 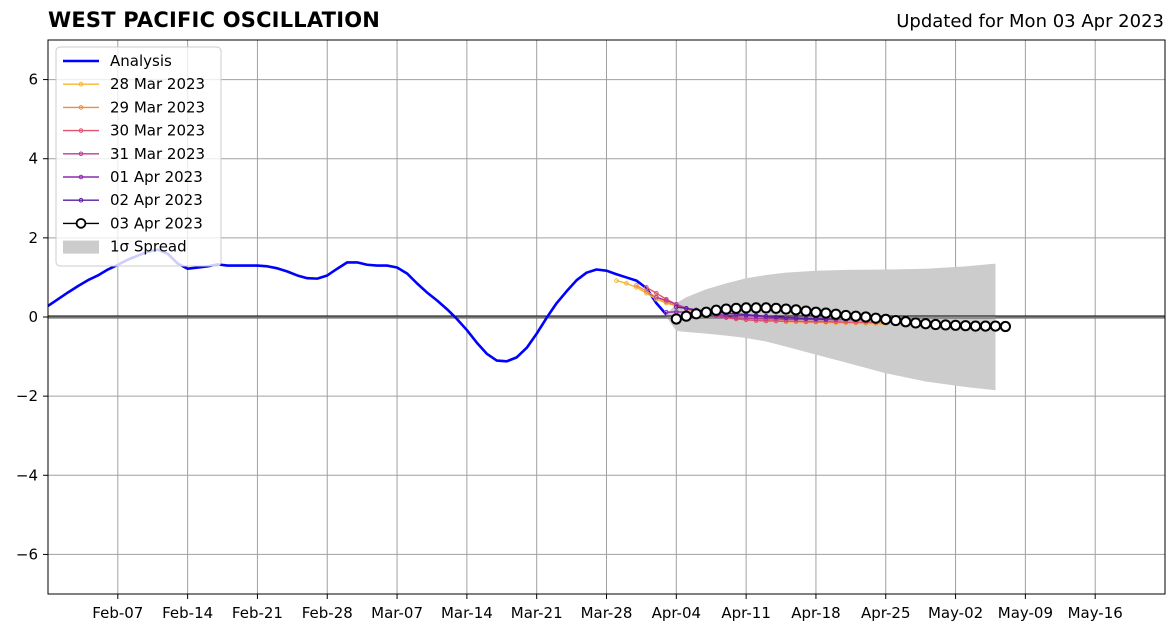 I want to click on x-tick-label: Feb-07, so click(x=117, y=613).